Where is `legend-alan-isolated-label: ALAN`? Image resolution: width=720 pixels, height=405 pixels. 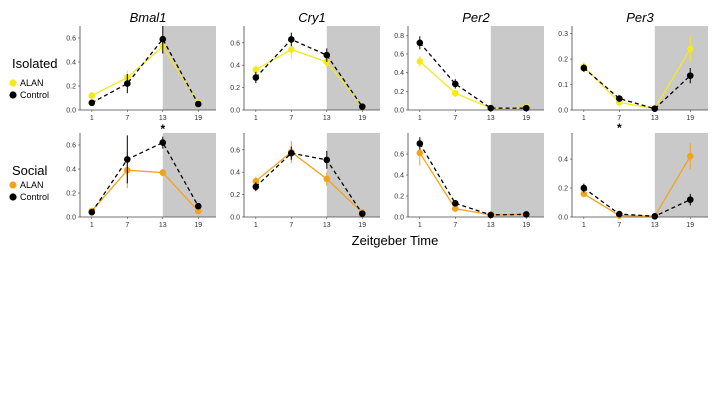 legend-alan-isolated-label: ALAN is located at coordinates (32, 83).